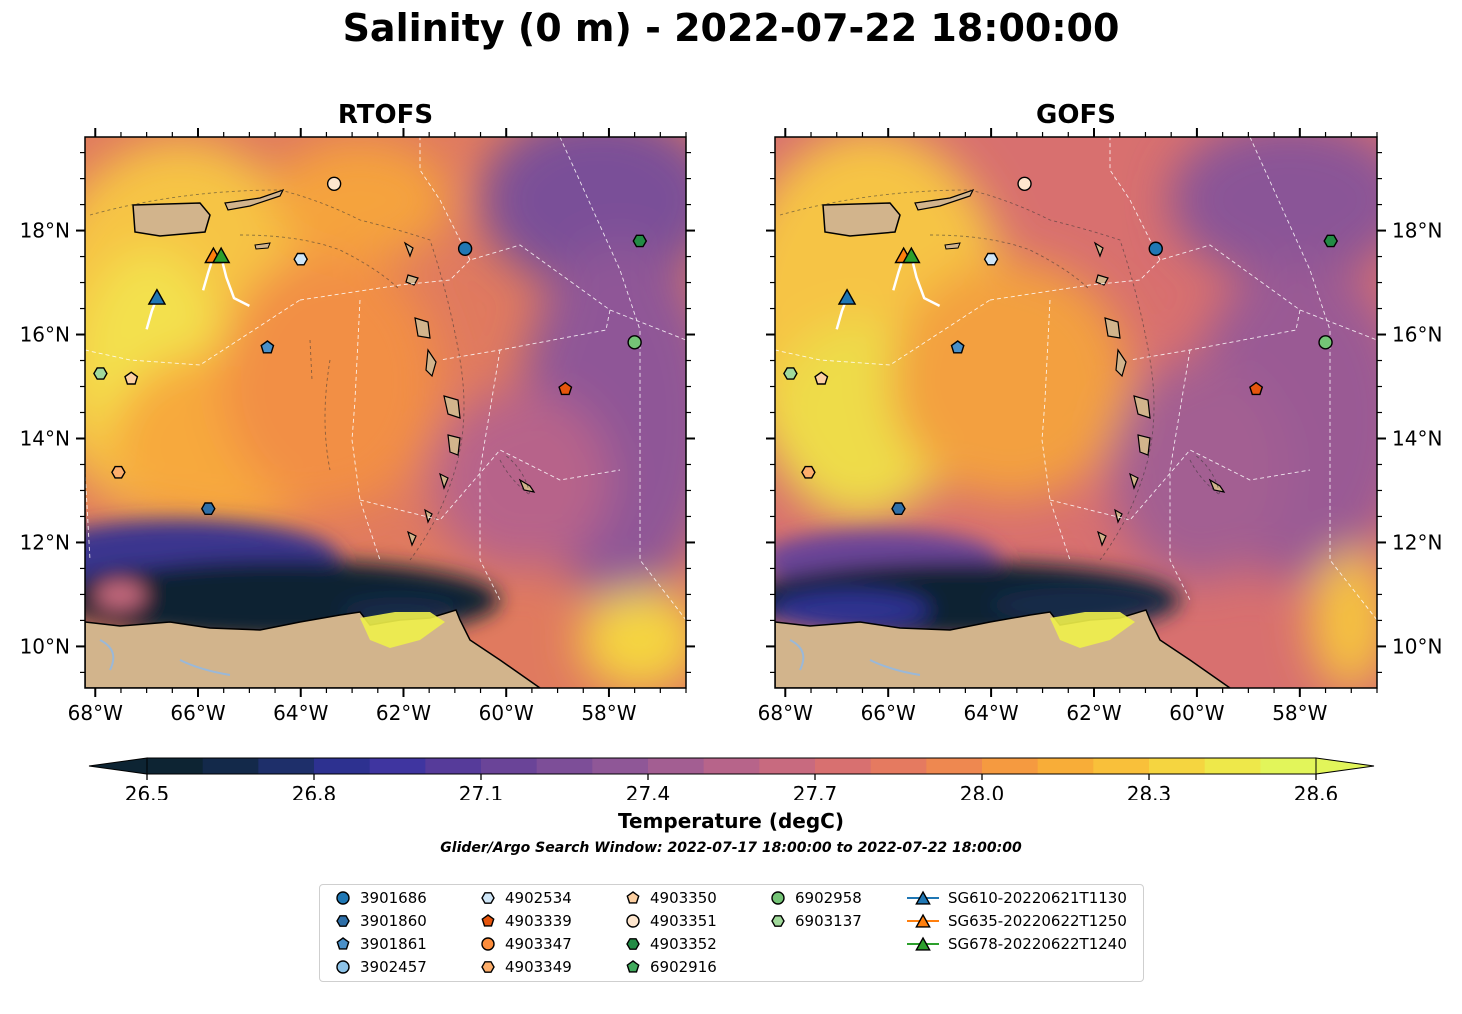 The image size is (1462, 1014). Describe the element at coordinates (1016, 944) in the screenshot. I see `legend-item-SG678-20220622T1240: SG678-20220622T1240` at that location.